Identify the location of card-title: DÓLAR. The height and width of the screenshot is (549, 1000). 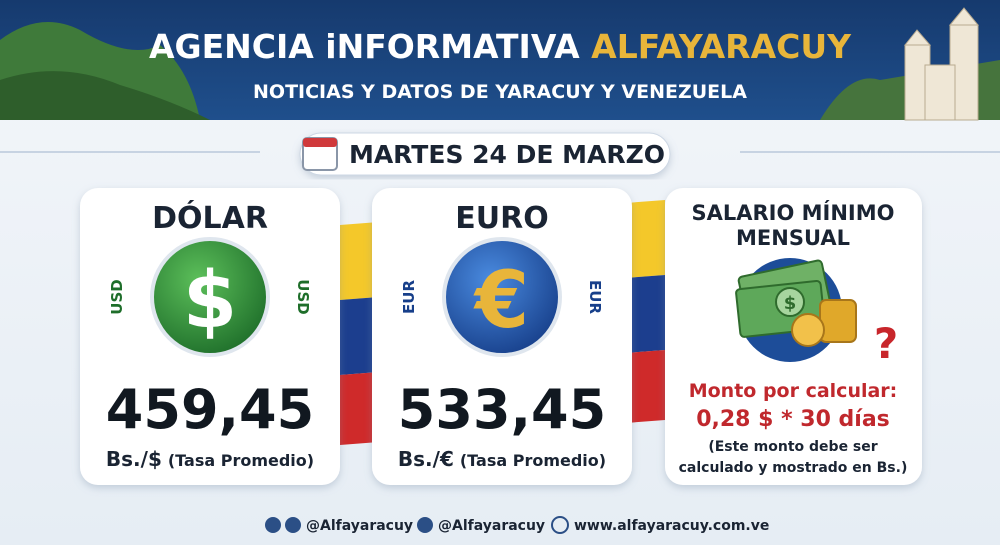
(210, 217).